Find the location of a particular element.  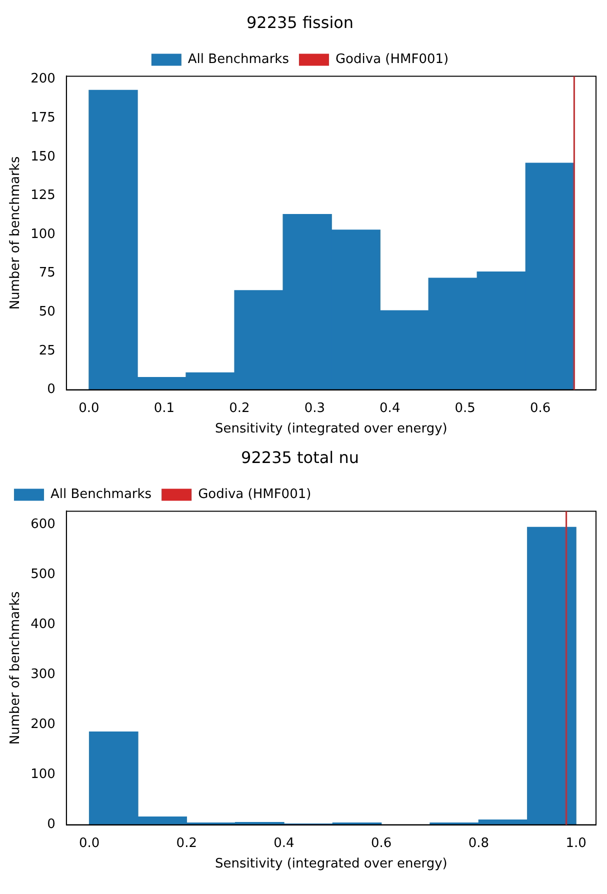

x-tick-label: 0.1 is located at coordinates (164, 408).